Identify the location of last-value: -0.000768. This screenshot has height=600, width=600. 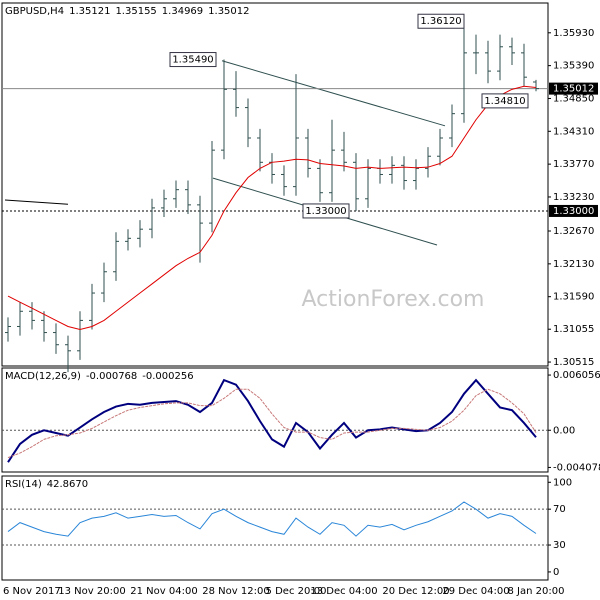
(111, 376).